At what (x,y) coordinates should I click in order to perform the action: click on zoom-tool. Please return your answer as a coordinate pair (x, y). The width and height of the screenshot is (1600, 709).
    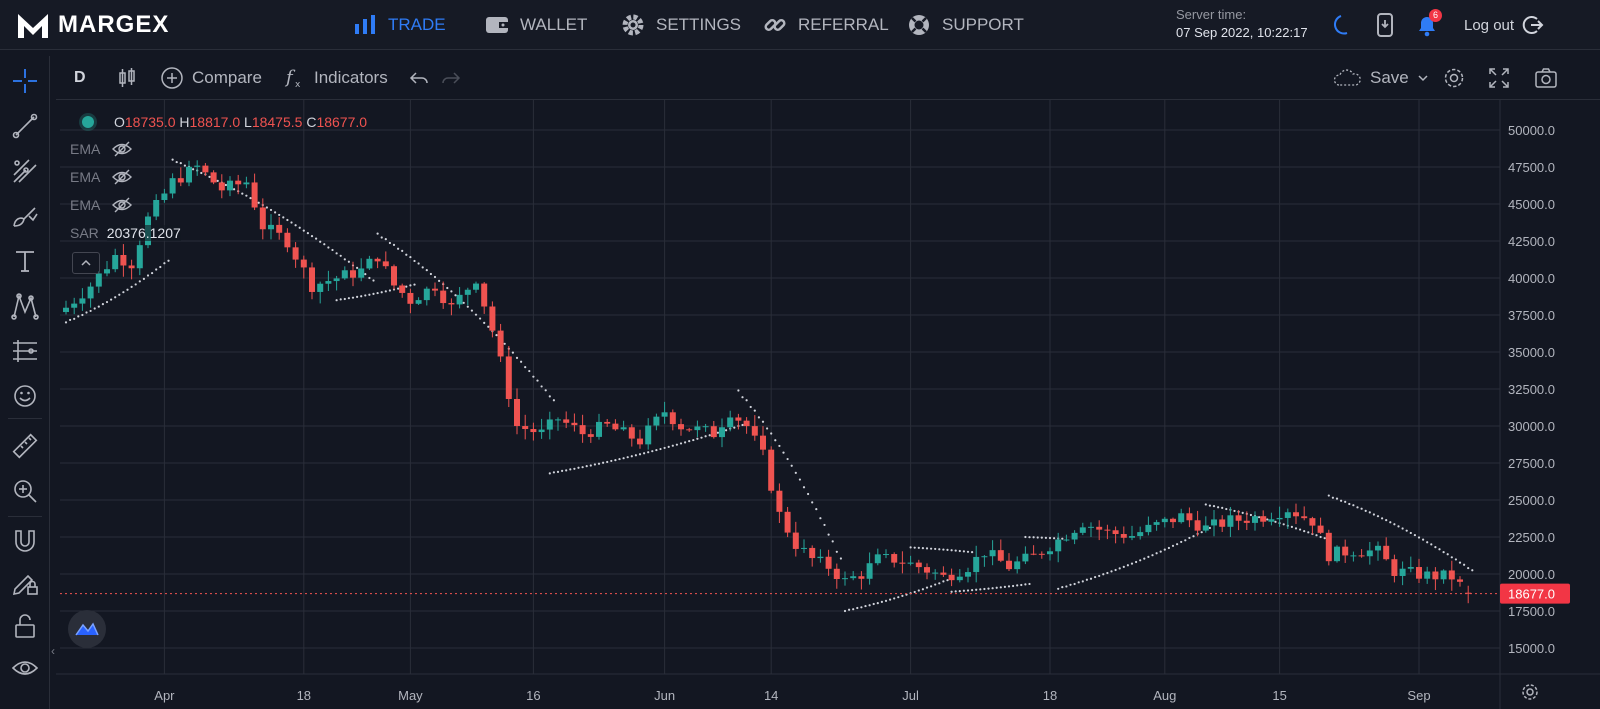
    Looking at the image, I should click on (25, 491).